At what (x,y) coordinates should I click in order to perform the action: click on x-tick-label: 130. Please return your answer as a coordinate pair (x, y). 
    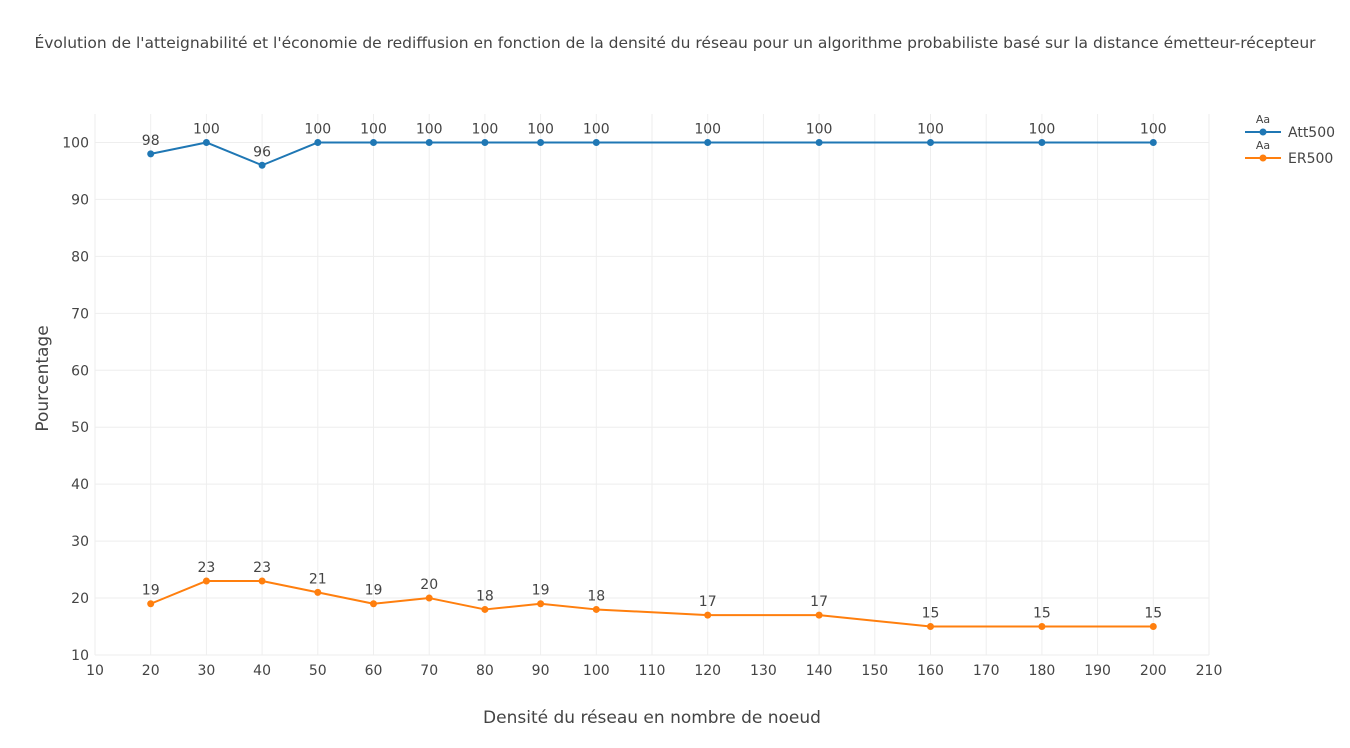
    Looking at the image, I should click on (763, 671).